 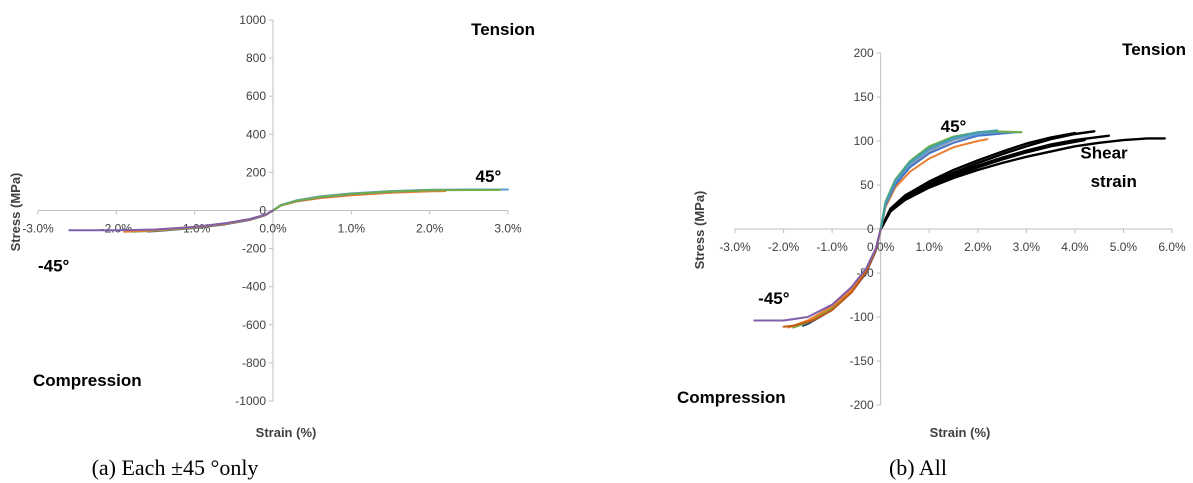 I want to click on y-tick-label: 400, so click(x=256, y=134).